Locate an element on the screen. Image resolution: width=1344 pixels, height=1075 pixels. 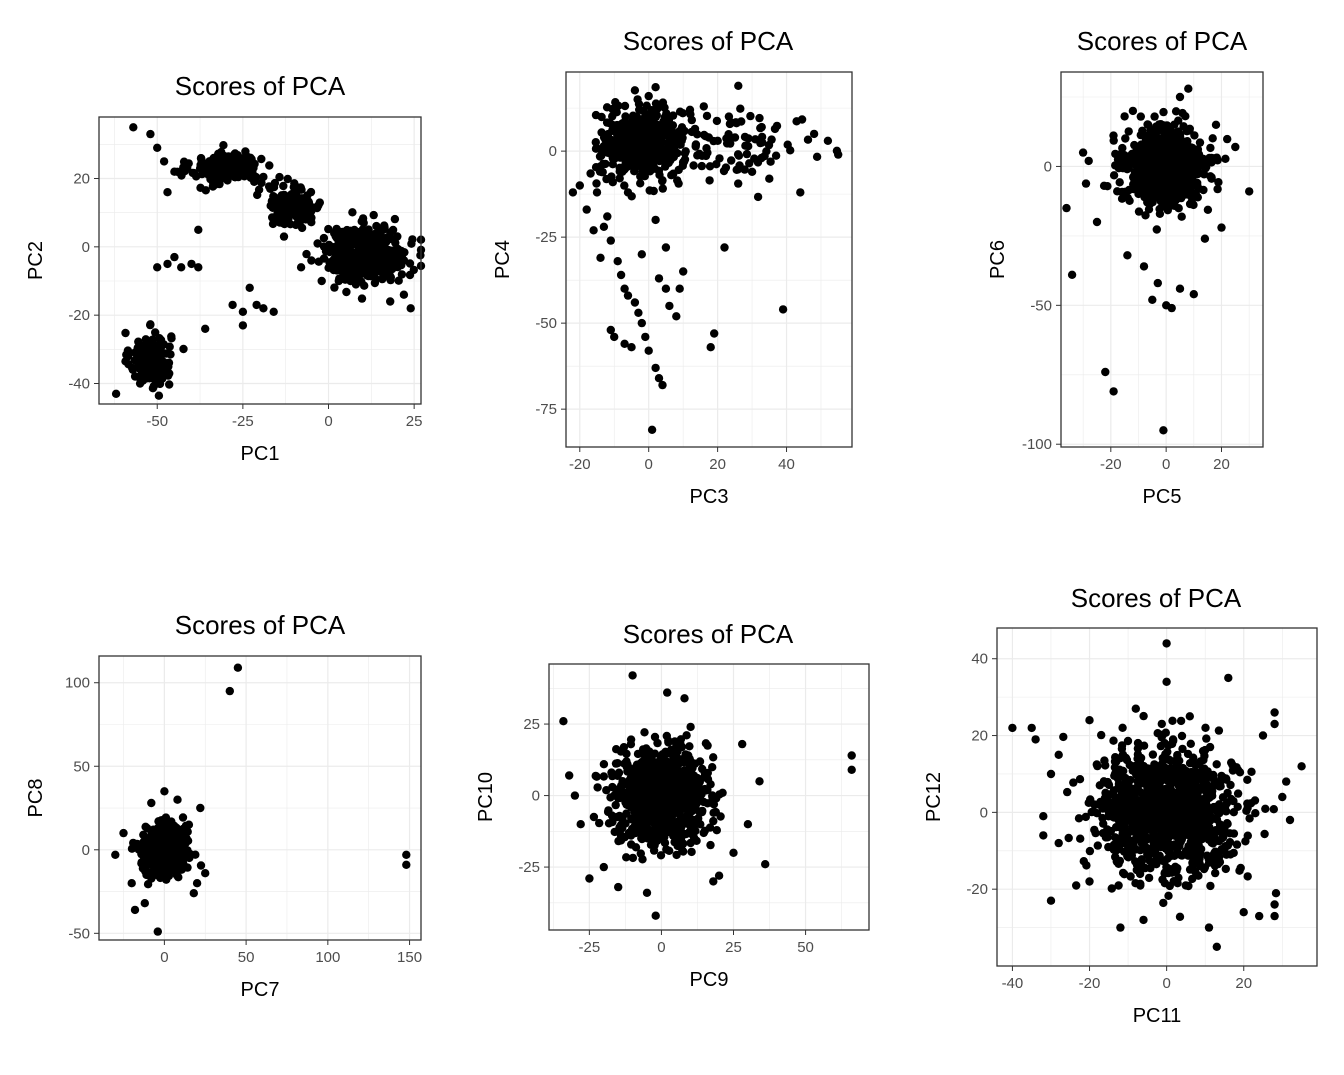
x-tick-label: 25 is located at coordinates (414, 421).